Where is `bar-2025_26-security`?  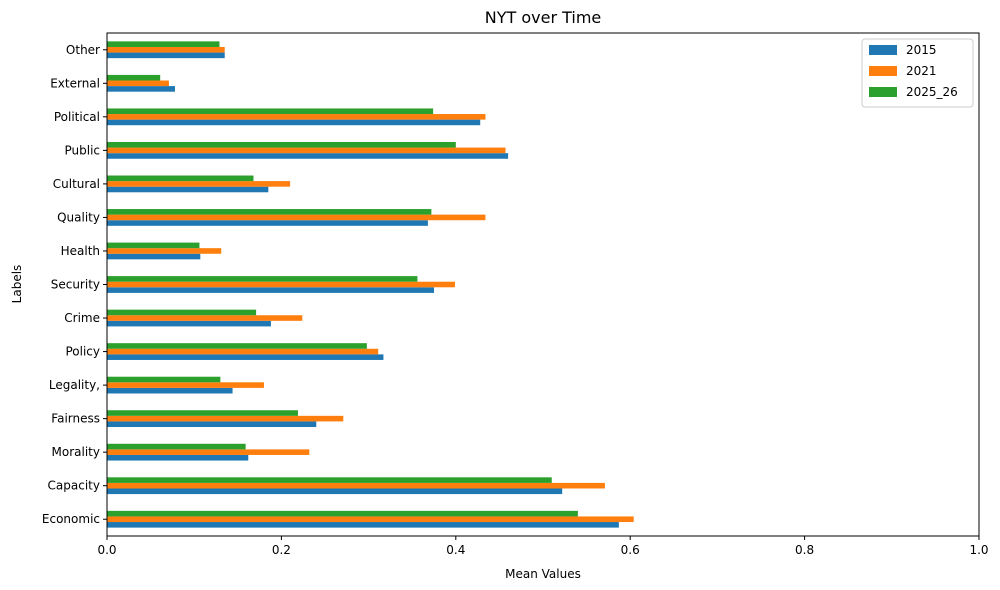 bar-2025_26-security is located at coordinates (262, 279).